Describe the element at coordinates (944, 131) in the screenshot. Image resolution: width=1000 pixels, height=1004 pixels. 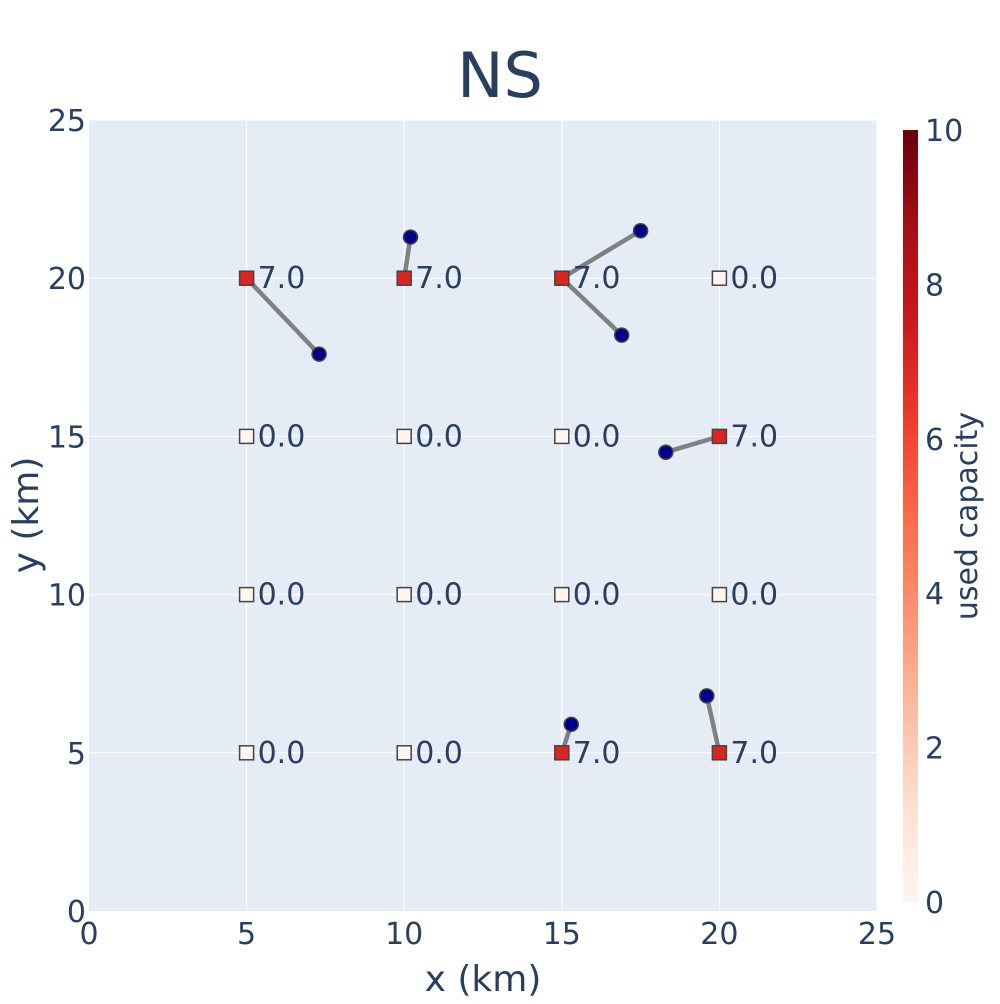
I see `colorbar-tick-label: 10` at that location.